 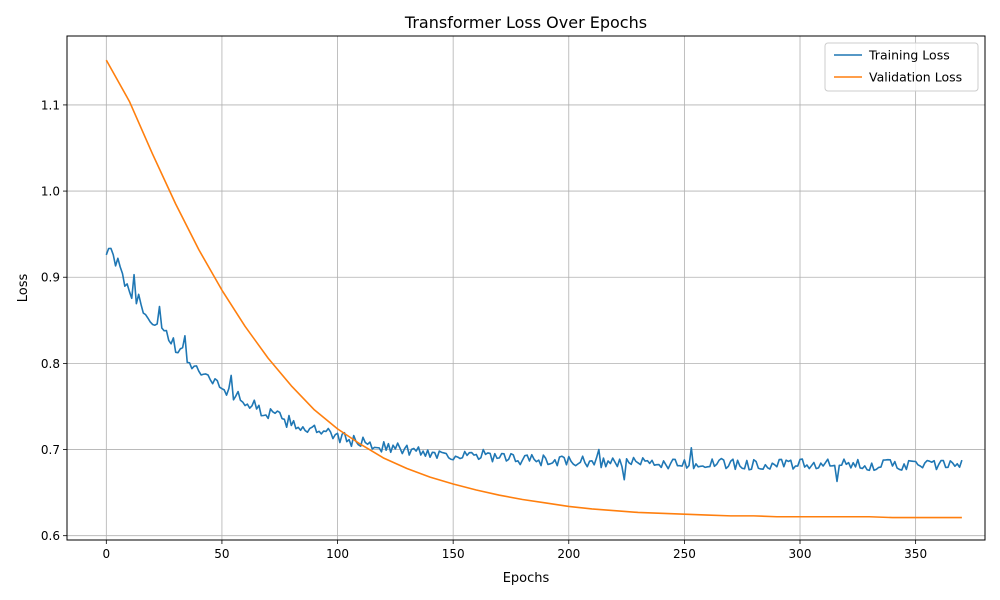 What do you see at coordinates (50, 278) in the screenshot?
I see `y-tick-label: 0.9` at bounding box center [50, 278].